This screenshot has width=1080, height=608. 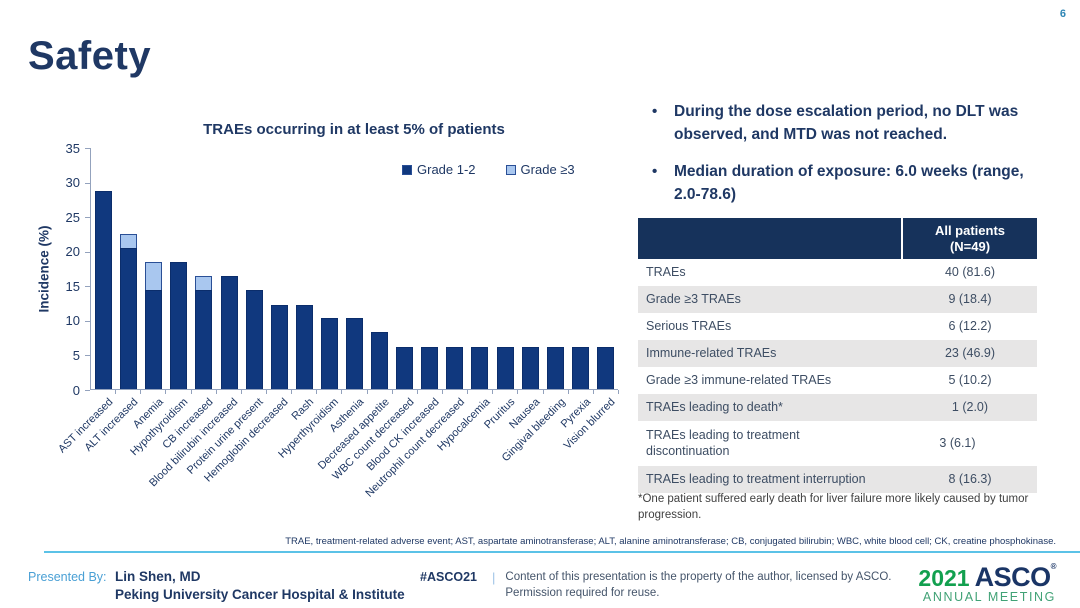 I want to click on footer-divider-line, so click(x=562, y=552).